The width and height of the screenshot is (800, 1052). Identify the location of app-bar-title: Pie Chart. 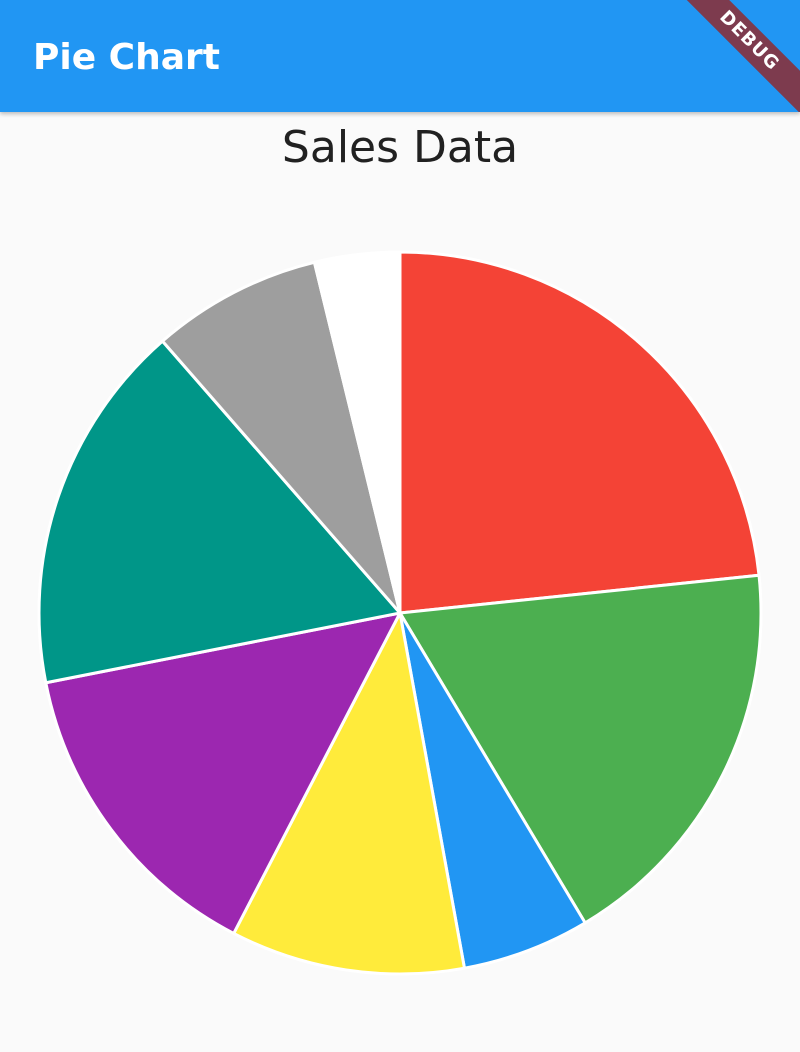
(126, 57).